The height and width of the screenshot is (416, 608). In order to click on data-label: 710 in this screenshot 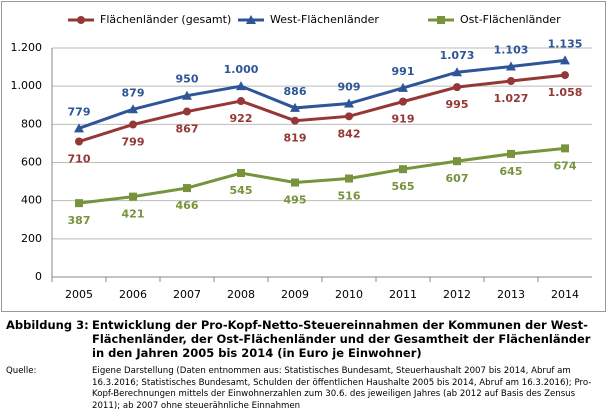, I will do `click(79, 159)`.